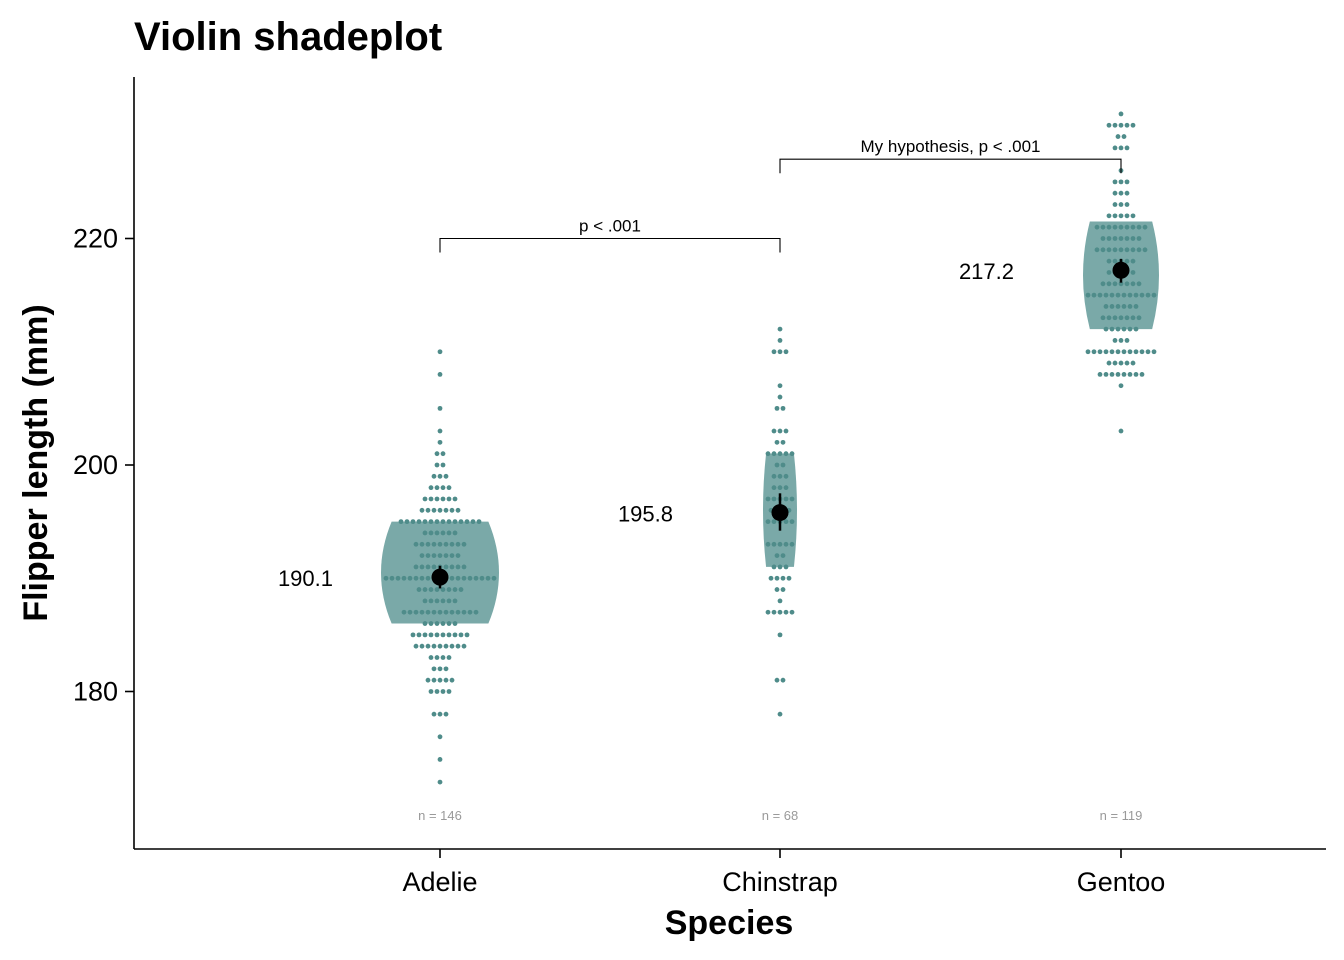 The height and width of the screenshot is (960, 1344). Describe the element at coordinates (95, 465) in the screenshot. I see `y-tick-label: 200` at that location.